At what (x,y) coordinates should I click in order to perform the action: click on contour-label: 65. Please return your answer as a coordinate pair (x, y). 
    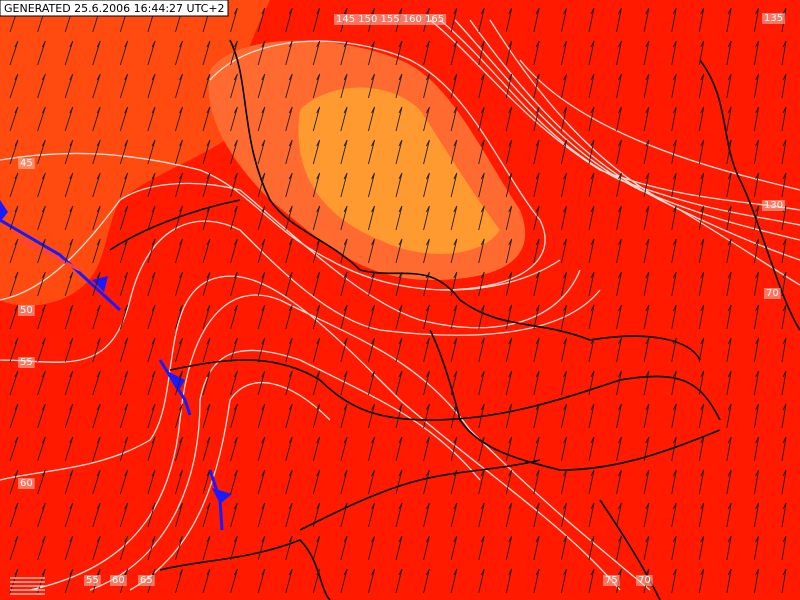
    Looking at the image, I should click on (146, 580).